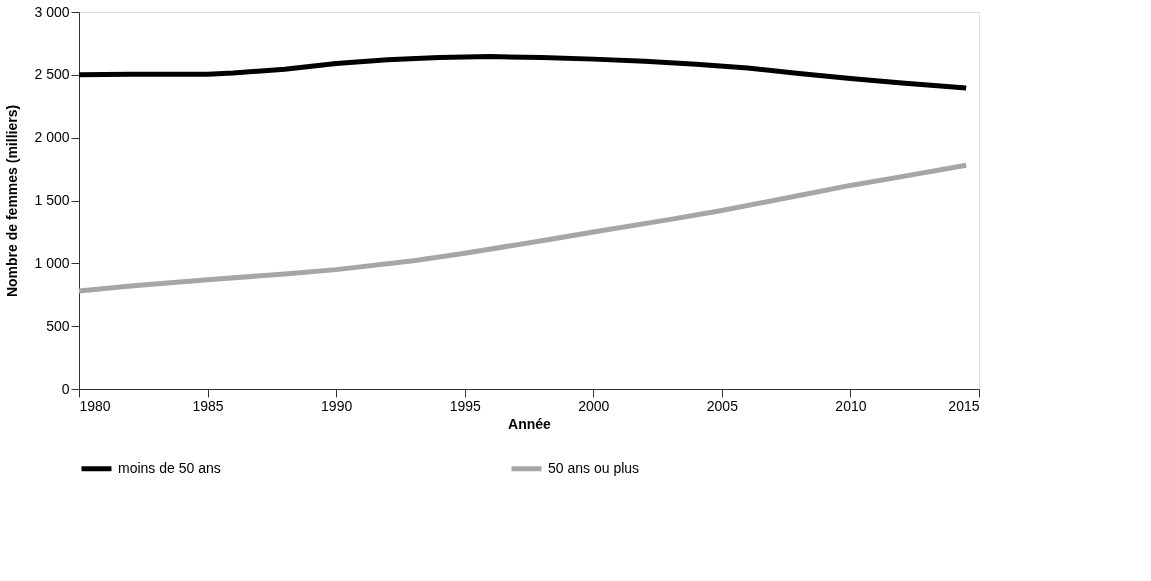 The image size is (1151, 581). I want to click on y-tick-label: 0, so click(65, 388).